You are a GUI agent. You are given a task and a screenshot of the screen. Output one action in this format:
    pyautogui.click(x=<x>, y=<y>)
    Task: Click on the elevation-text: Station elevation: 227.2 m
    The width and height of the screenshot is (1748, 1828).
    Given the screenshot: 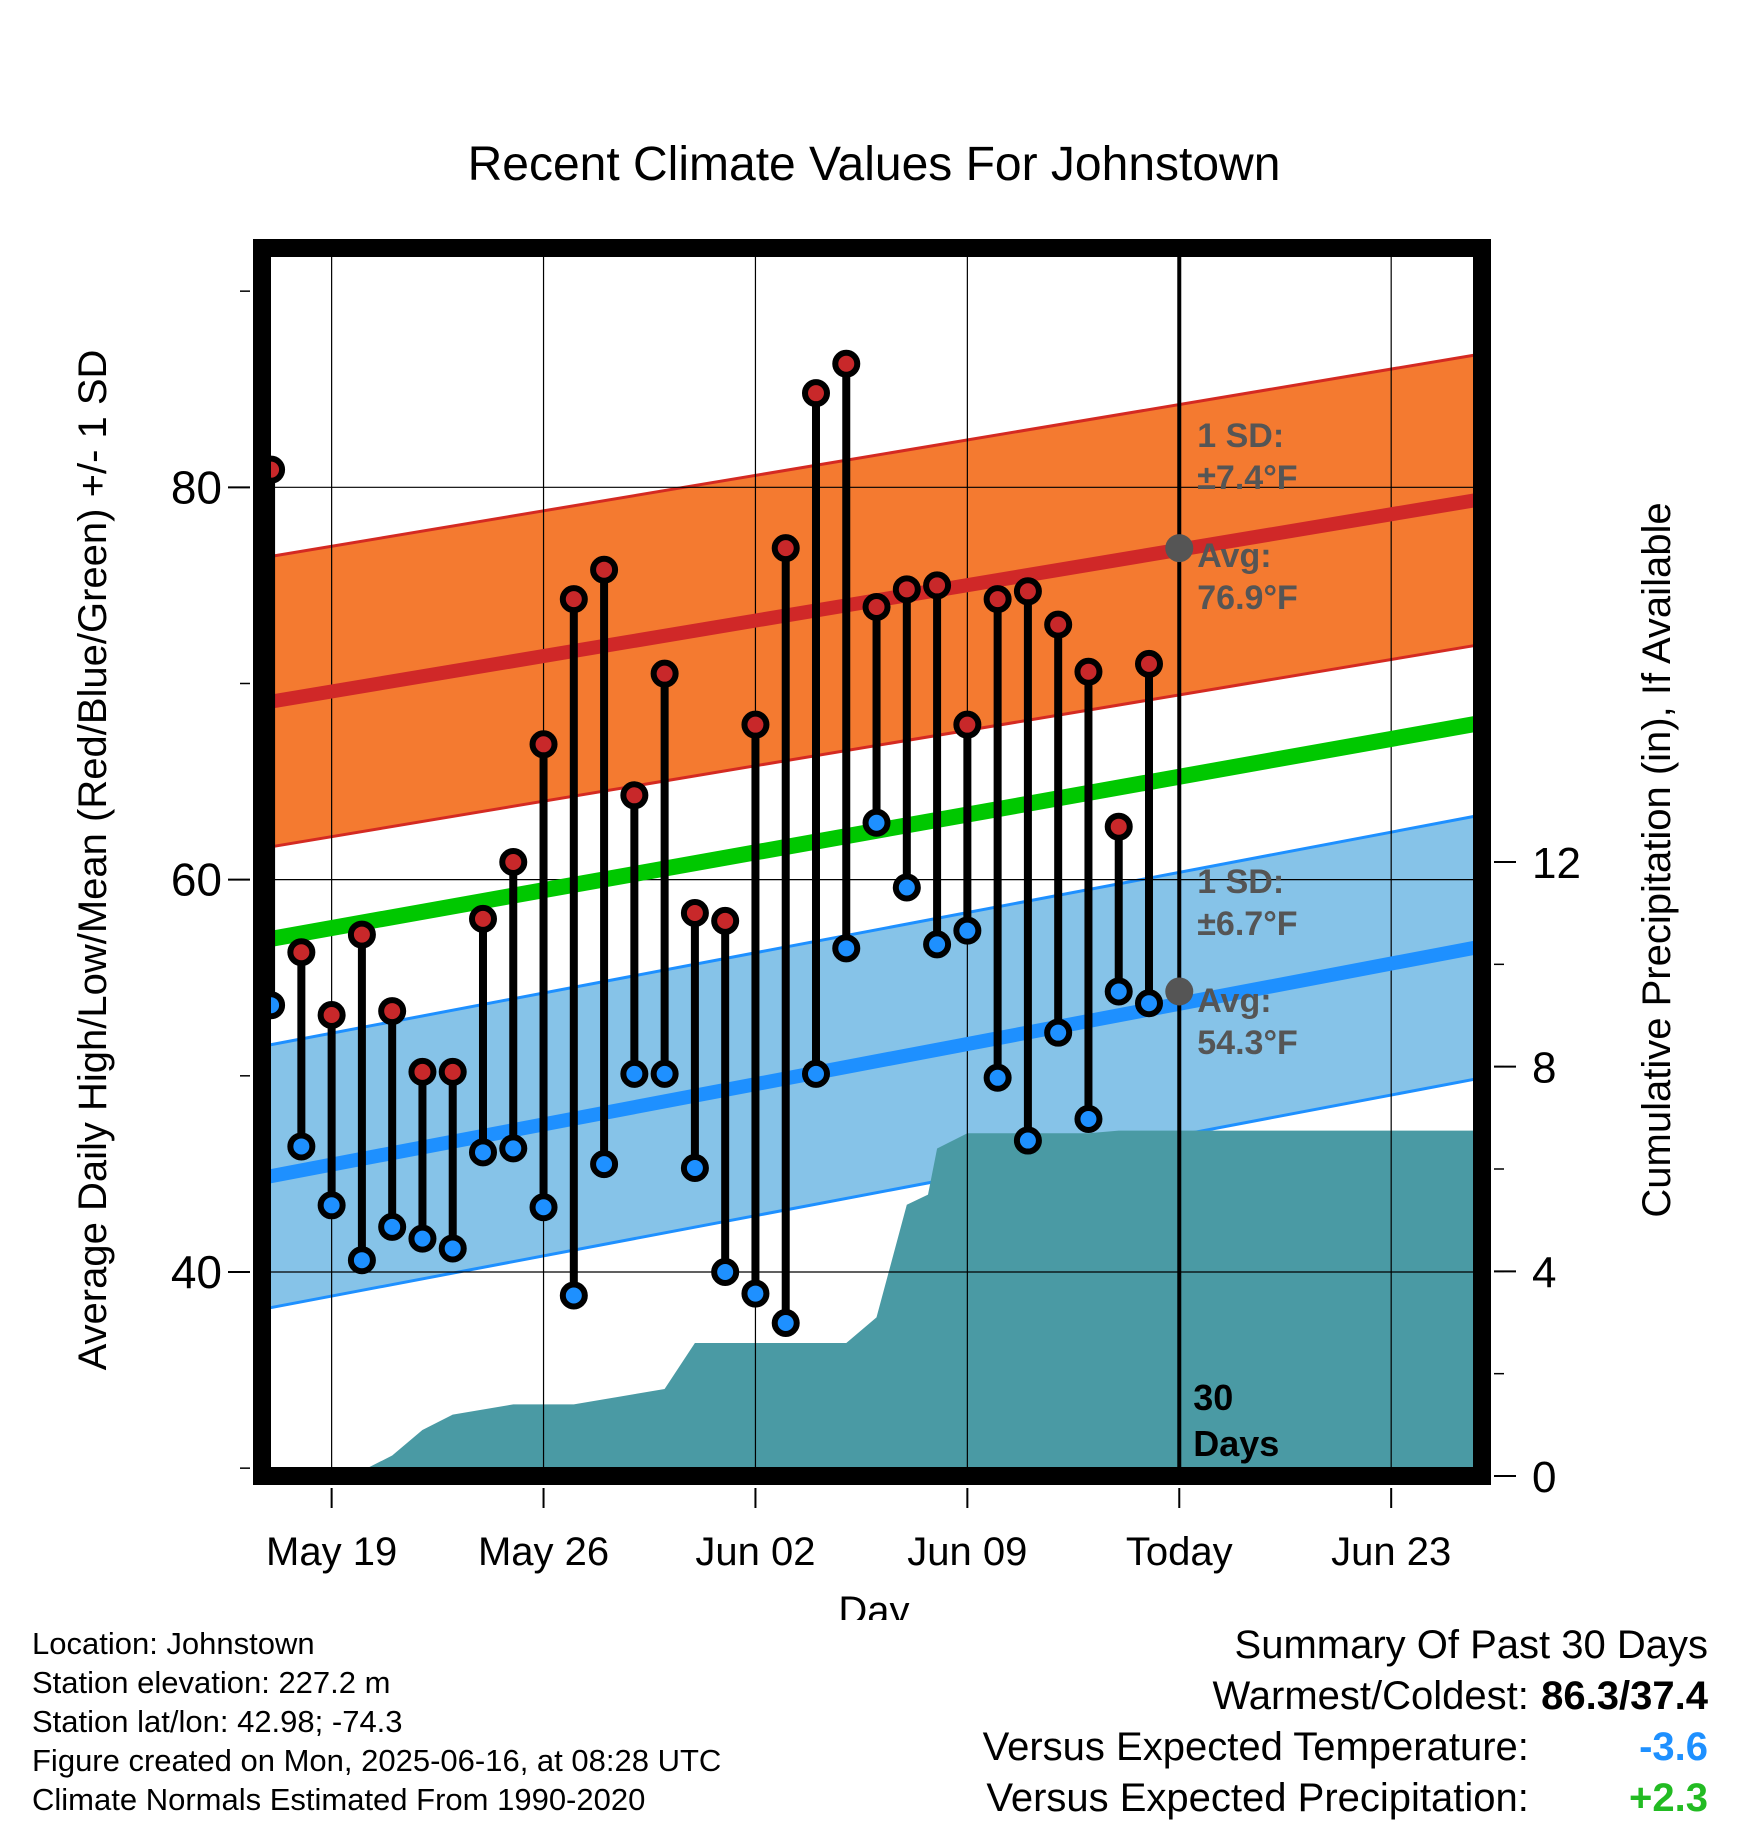 What is the action you would take?
    pyautogui.click(x=211, y=1682)
    